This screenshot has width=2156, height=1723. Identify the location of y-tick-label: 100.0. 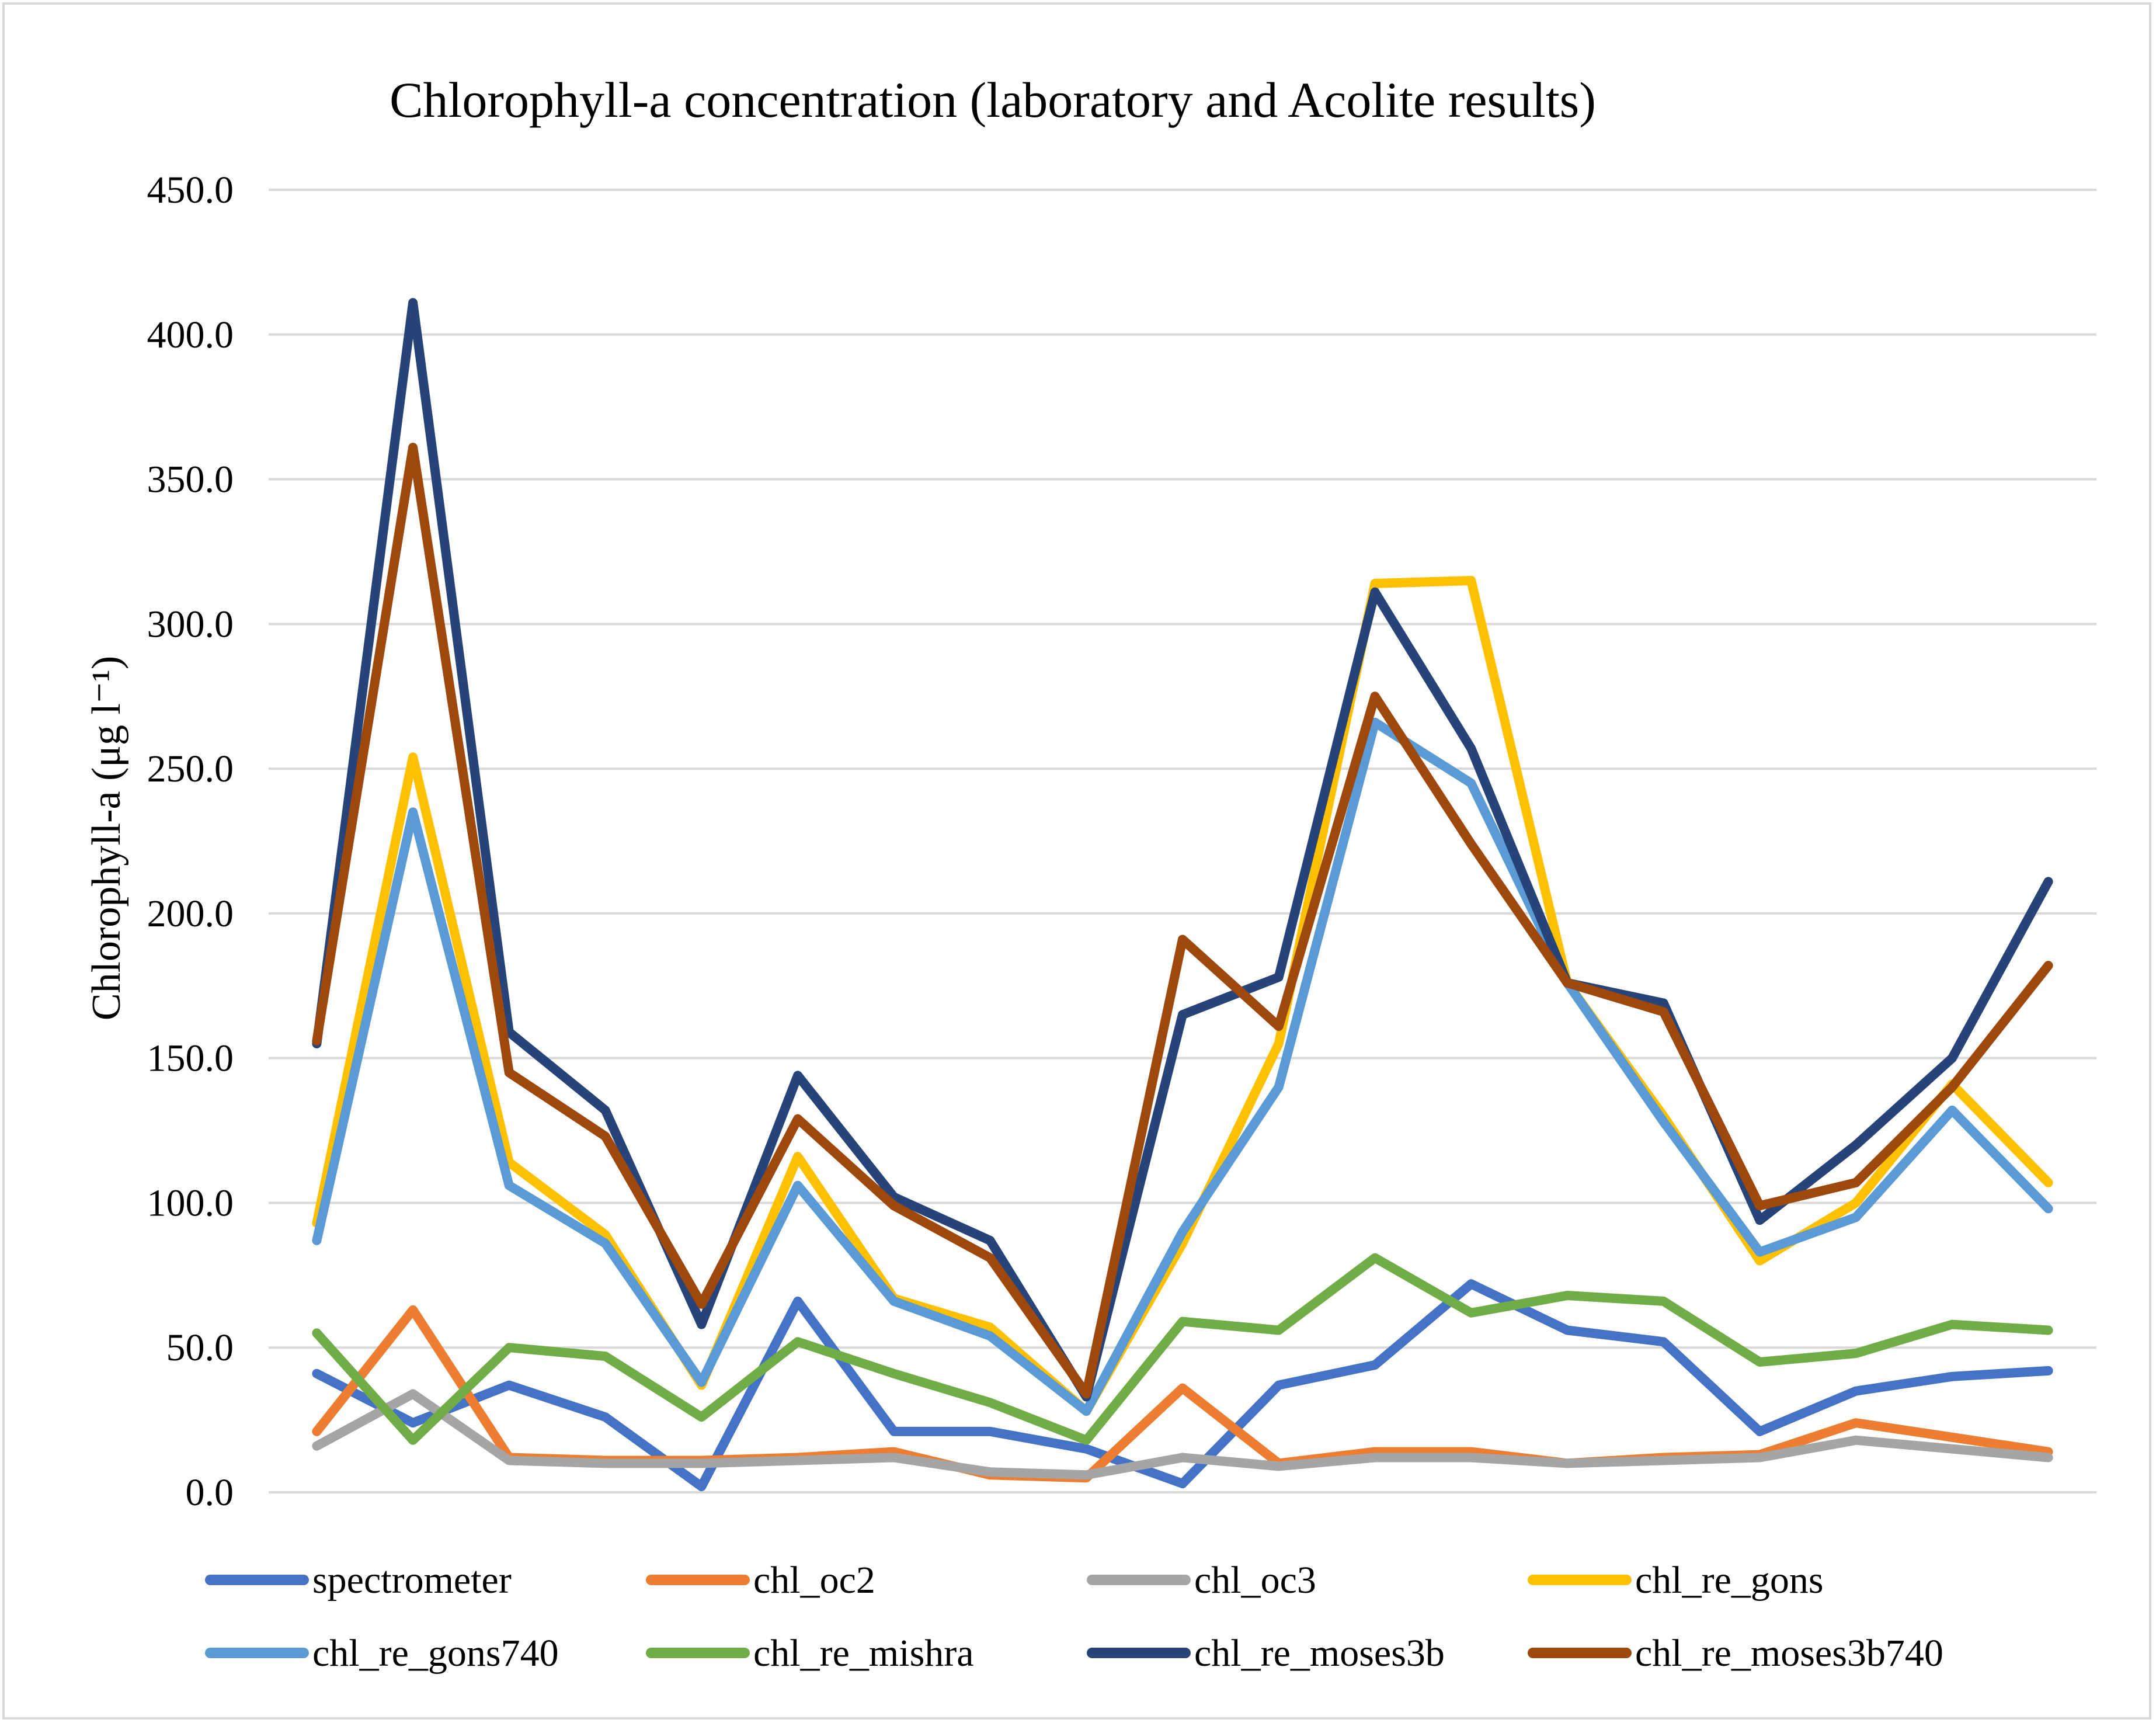
(190, 1203).